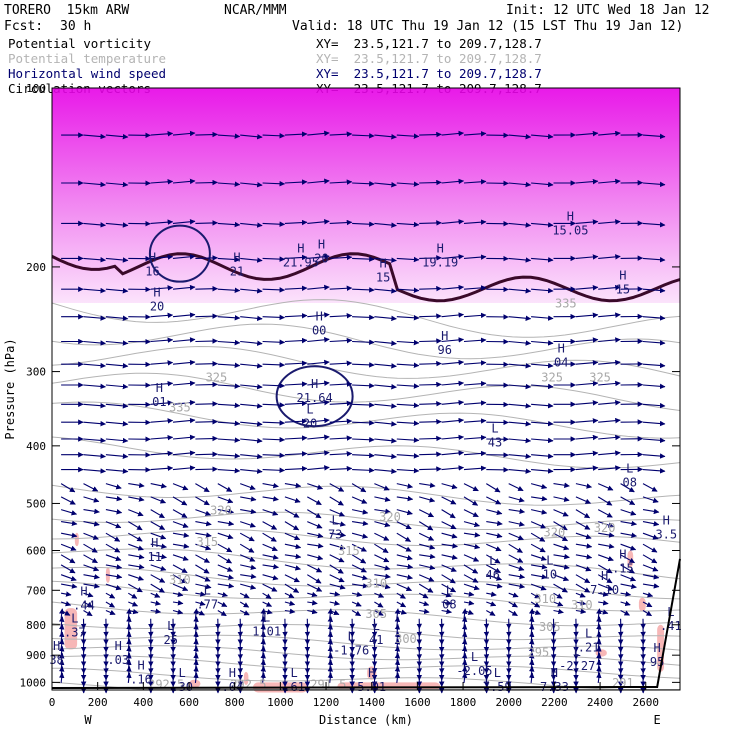 The width and height of the screenshot is (740, 740). I want to click on theta-contour-label: 325, so click(217, 378).